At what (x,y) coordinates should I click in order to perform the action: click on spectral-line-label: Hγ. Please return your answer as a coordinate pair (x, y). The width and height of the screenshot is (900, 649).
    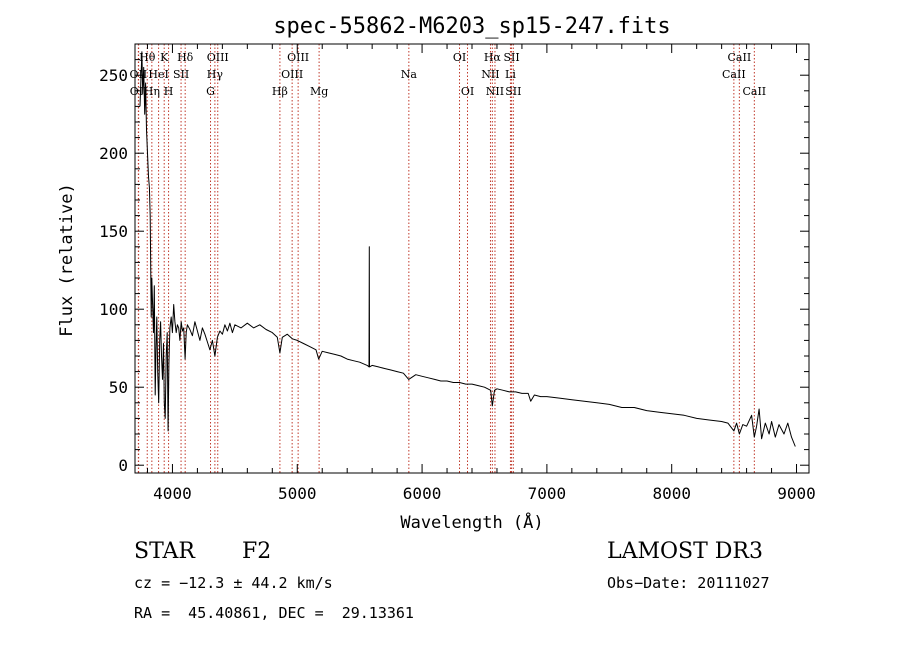
    Looking at the image, I should click on (215, 74).